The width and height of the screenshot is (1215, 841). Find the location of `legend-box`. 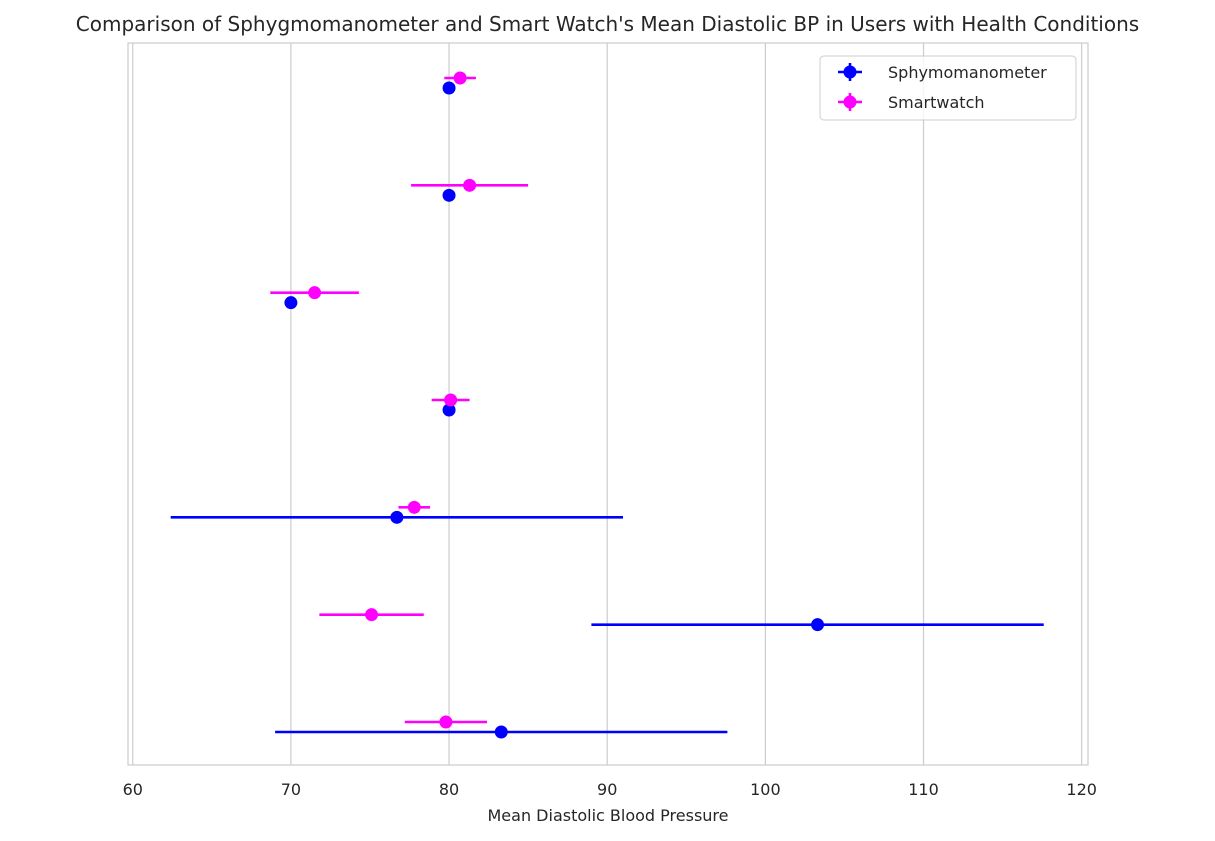

legend-box is located at coordinates (948, 88).